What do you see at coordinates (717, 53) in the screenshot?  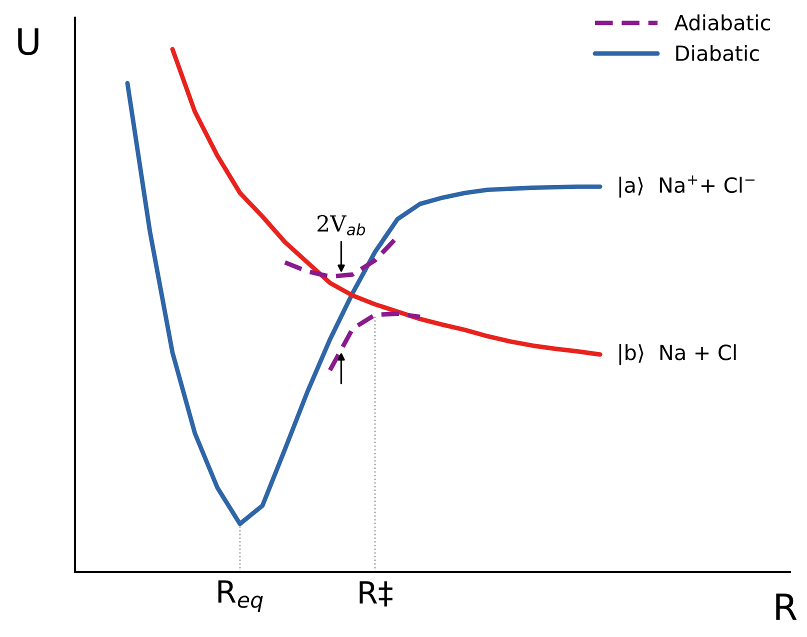 I see `legend-label: Diabatic` at bounding box center [717, 53].